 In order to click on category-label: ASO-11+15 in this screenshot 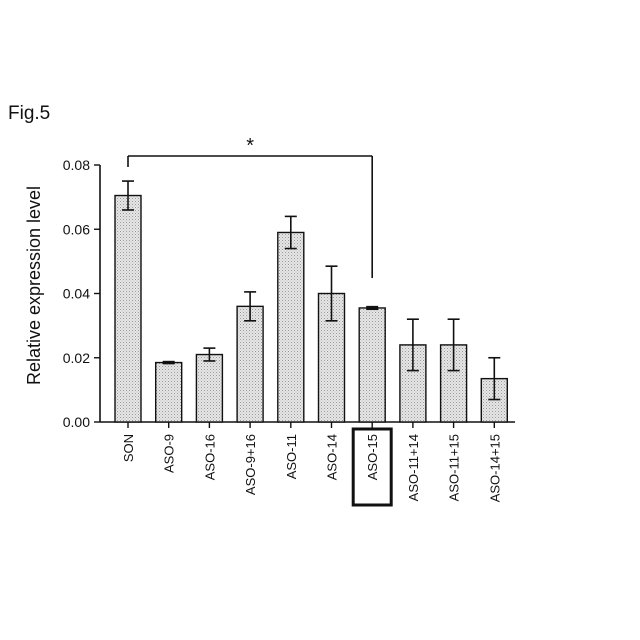, I will do `click(454, 467)`.